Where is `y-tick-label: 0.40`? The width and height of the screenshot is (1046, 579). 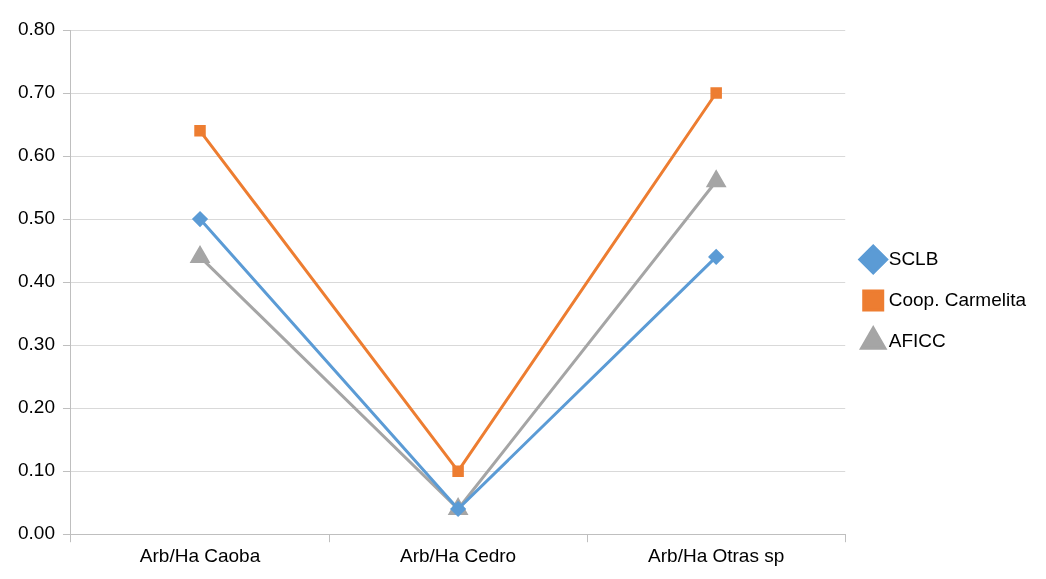 y-tick-label: 0.40 is located at coordinates (36, 281).